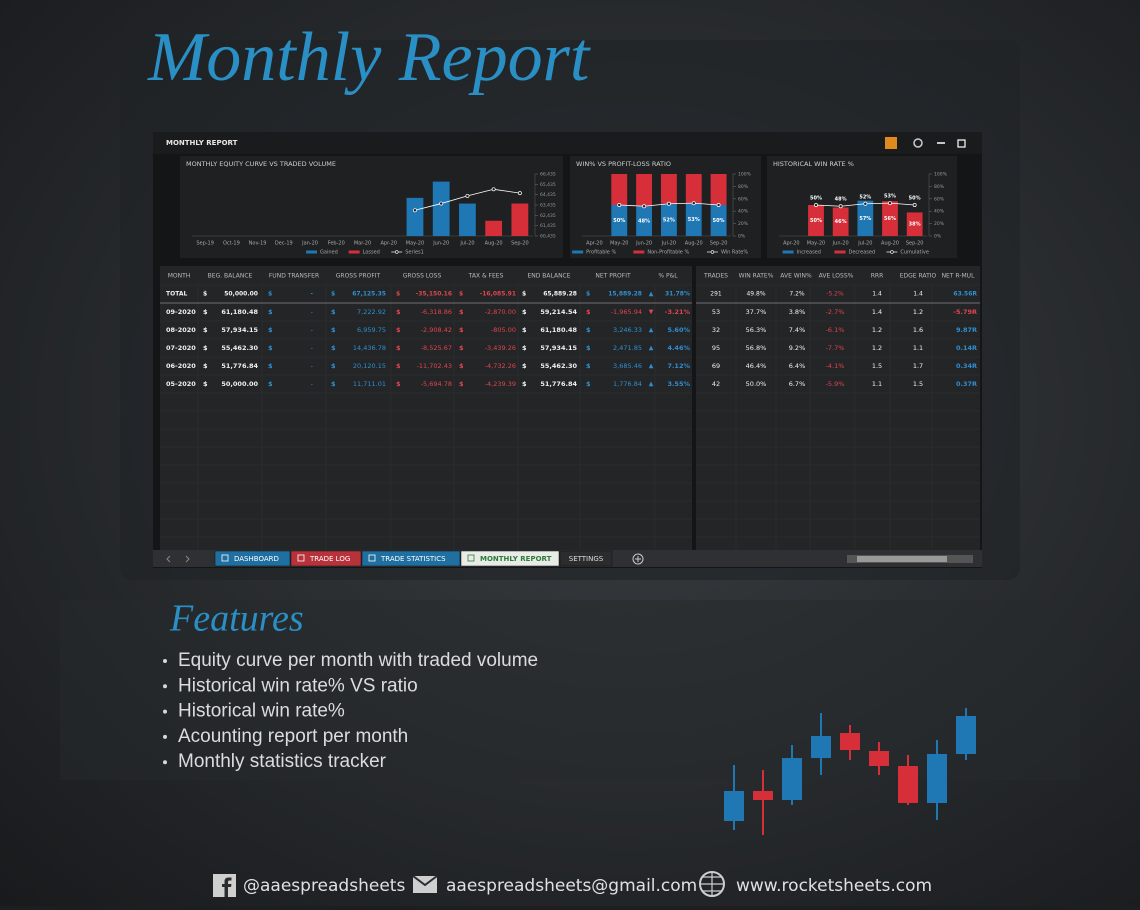 The width and height of the screenshot is (1140, 910). Describe the element at coordinates (623, 164) in the screenshot. I see `chart-title: WIN% VS PROFIT-LOSS RATIO` at that location.